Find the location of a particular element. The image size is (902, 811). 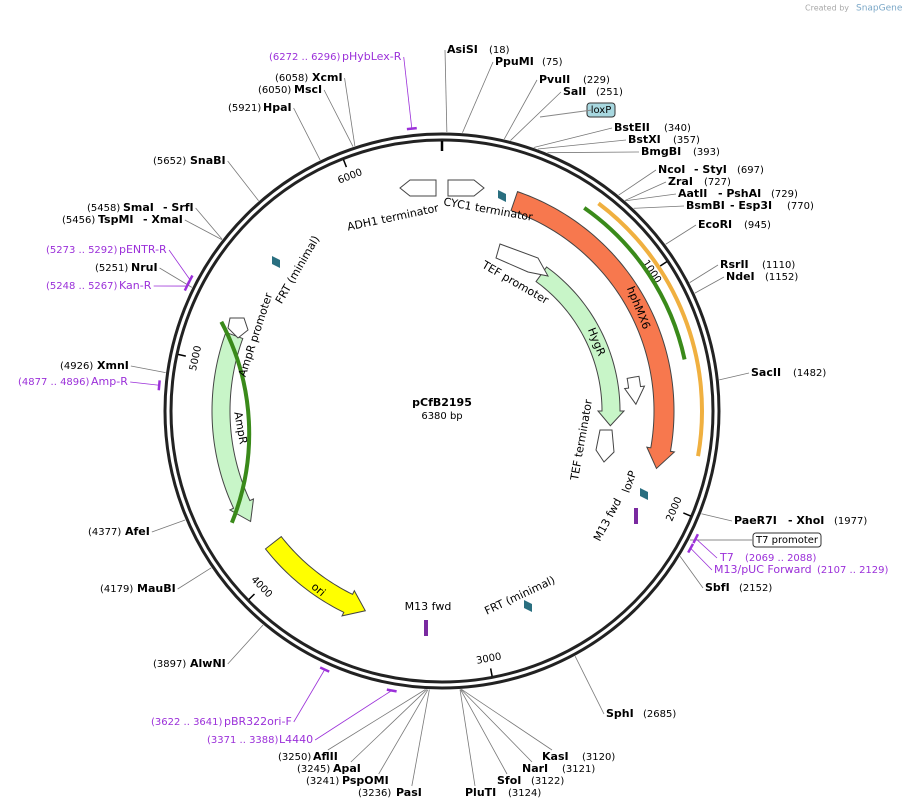

primer-range: (5273 .. 5292) is located at coordinates (82, 250).